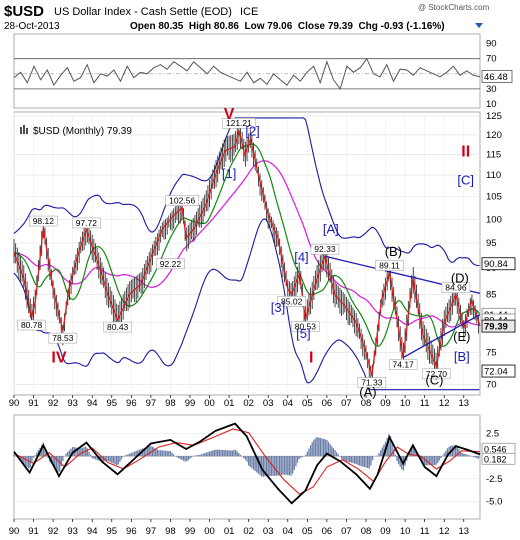  What do you see at coordinates (491, 59) in the screenshot?
I see `rsi-tick-label: 70` at bounding box center [491, 59].